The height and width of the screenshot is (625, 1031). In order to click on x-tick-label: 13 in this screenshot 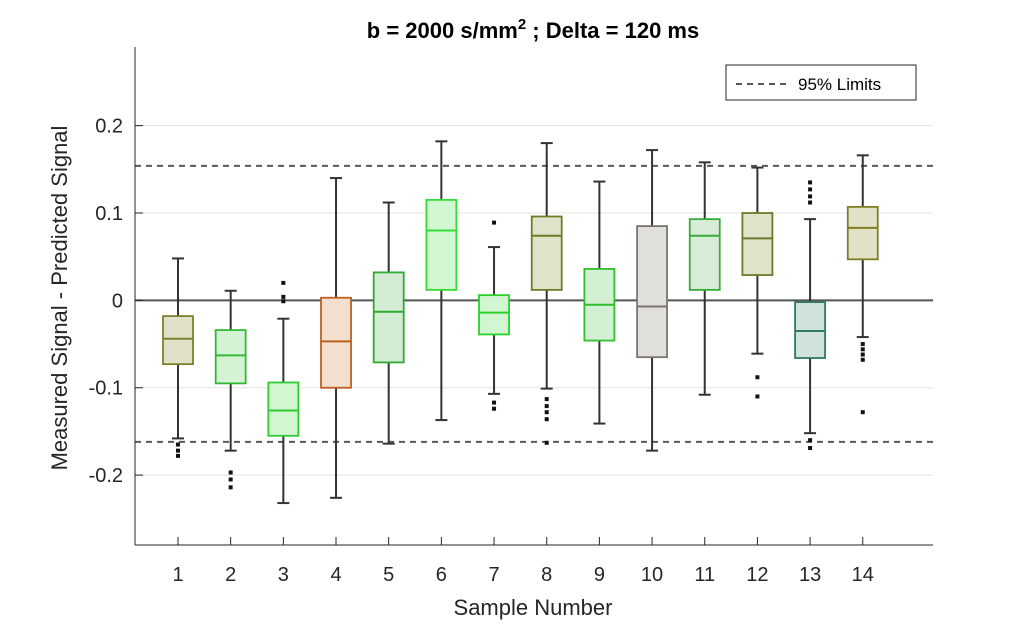, I will do `click(810, 575)`.